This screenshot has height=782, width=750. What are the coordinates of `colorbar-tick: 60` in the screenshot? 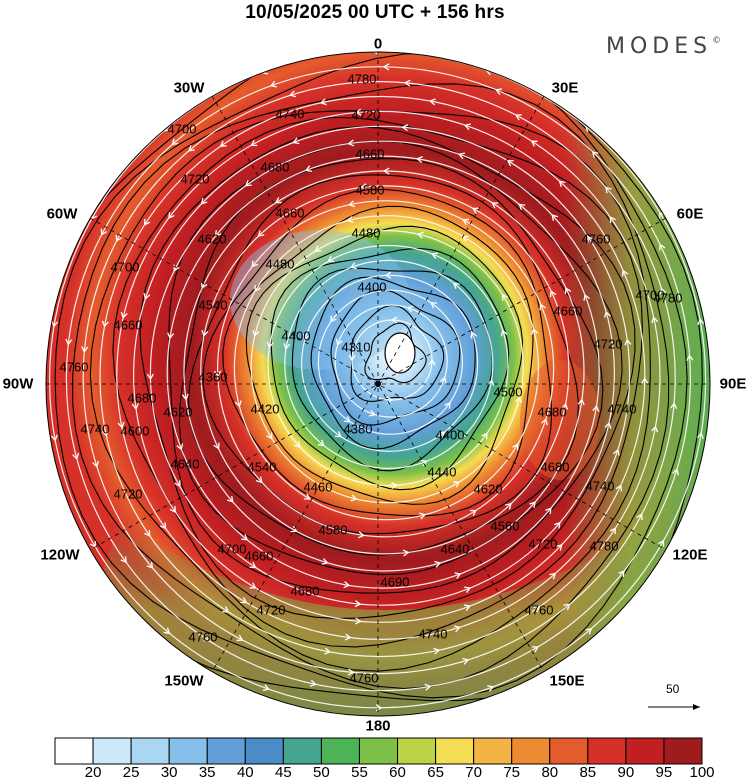 It's located at (397, 772).